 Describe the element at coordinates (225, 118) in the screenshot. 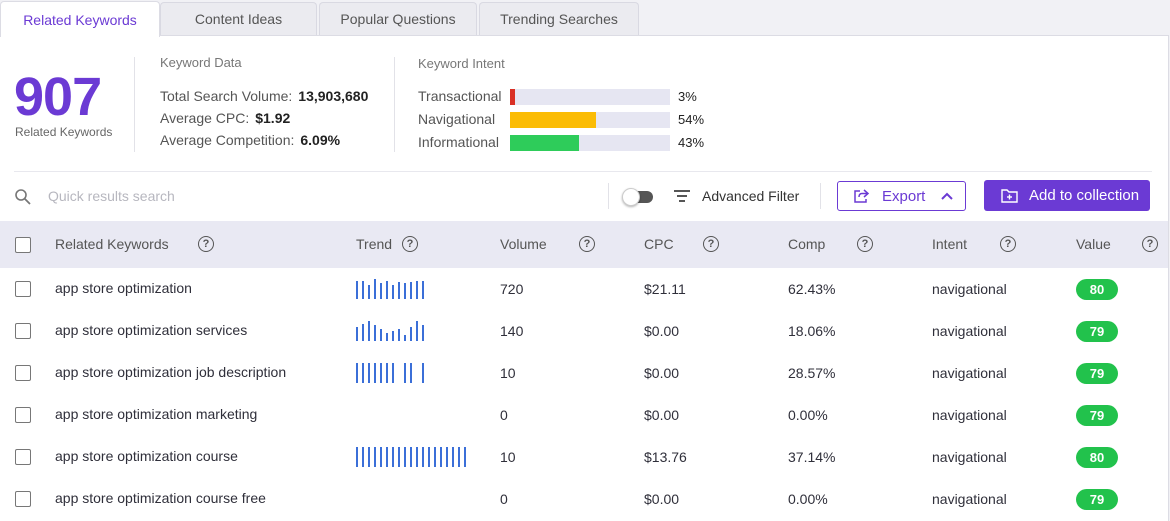

I see `average-cpc: Average CPC: $1.92` at that location.